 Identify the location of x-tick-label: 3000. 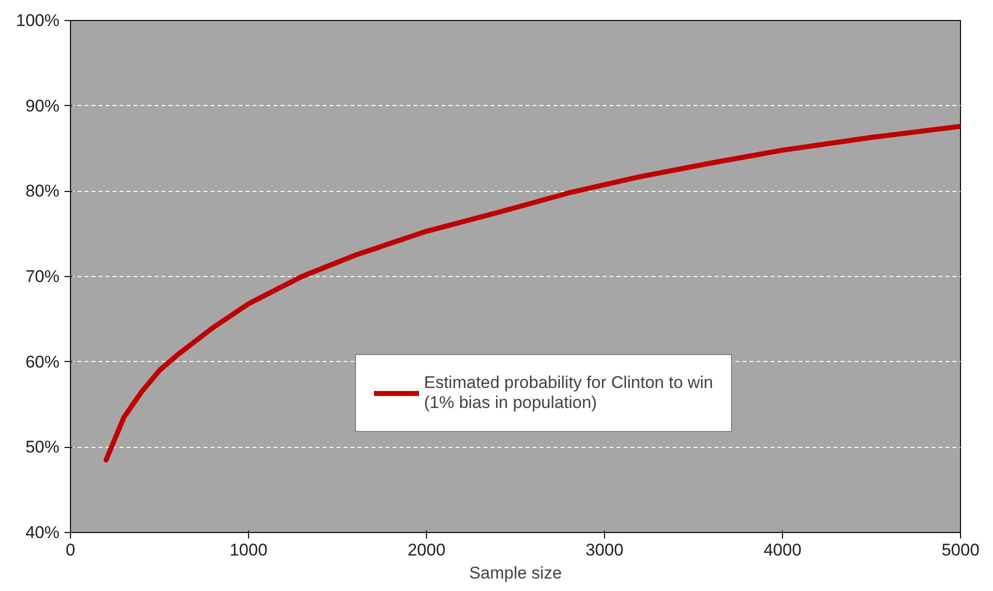
(605, 550).